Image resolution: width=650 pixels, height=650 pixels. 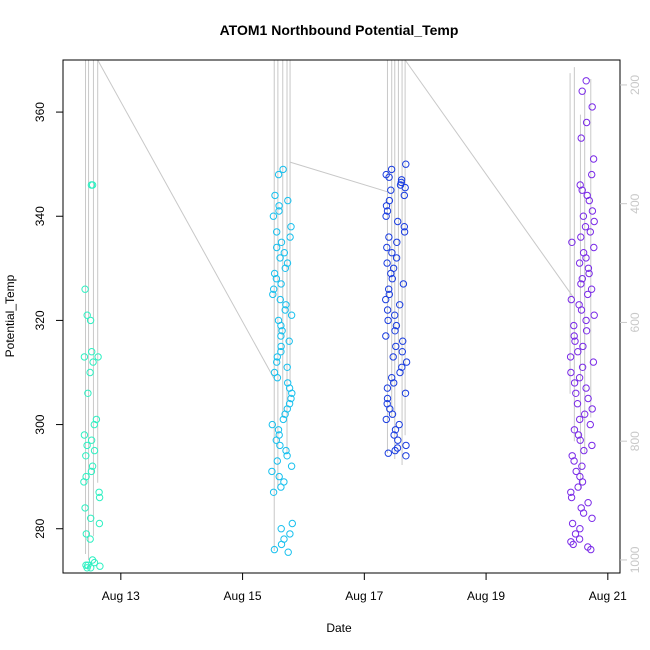 I want to click on y-tick-label: 300, so click(x=40, y=424).